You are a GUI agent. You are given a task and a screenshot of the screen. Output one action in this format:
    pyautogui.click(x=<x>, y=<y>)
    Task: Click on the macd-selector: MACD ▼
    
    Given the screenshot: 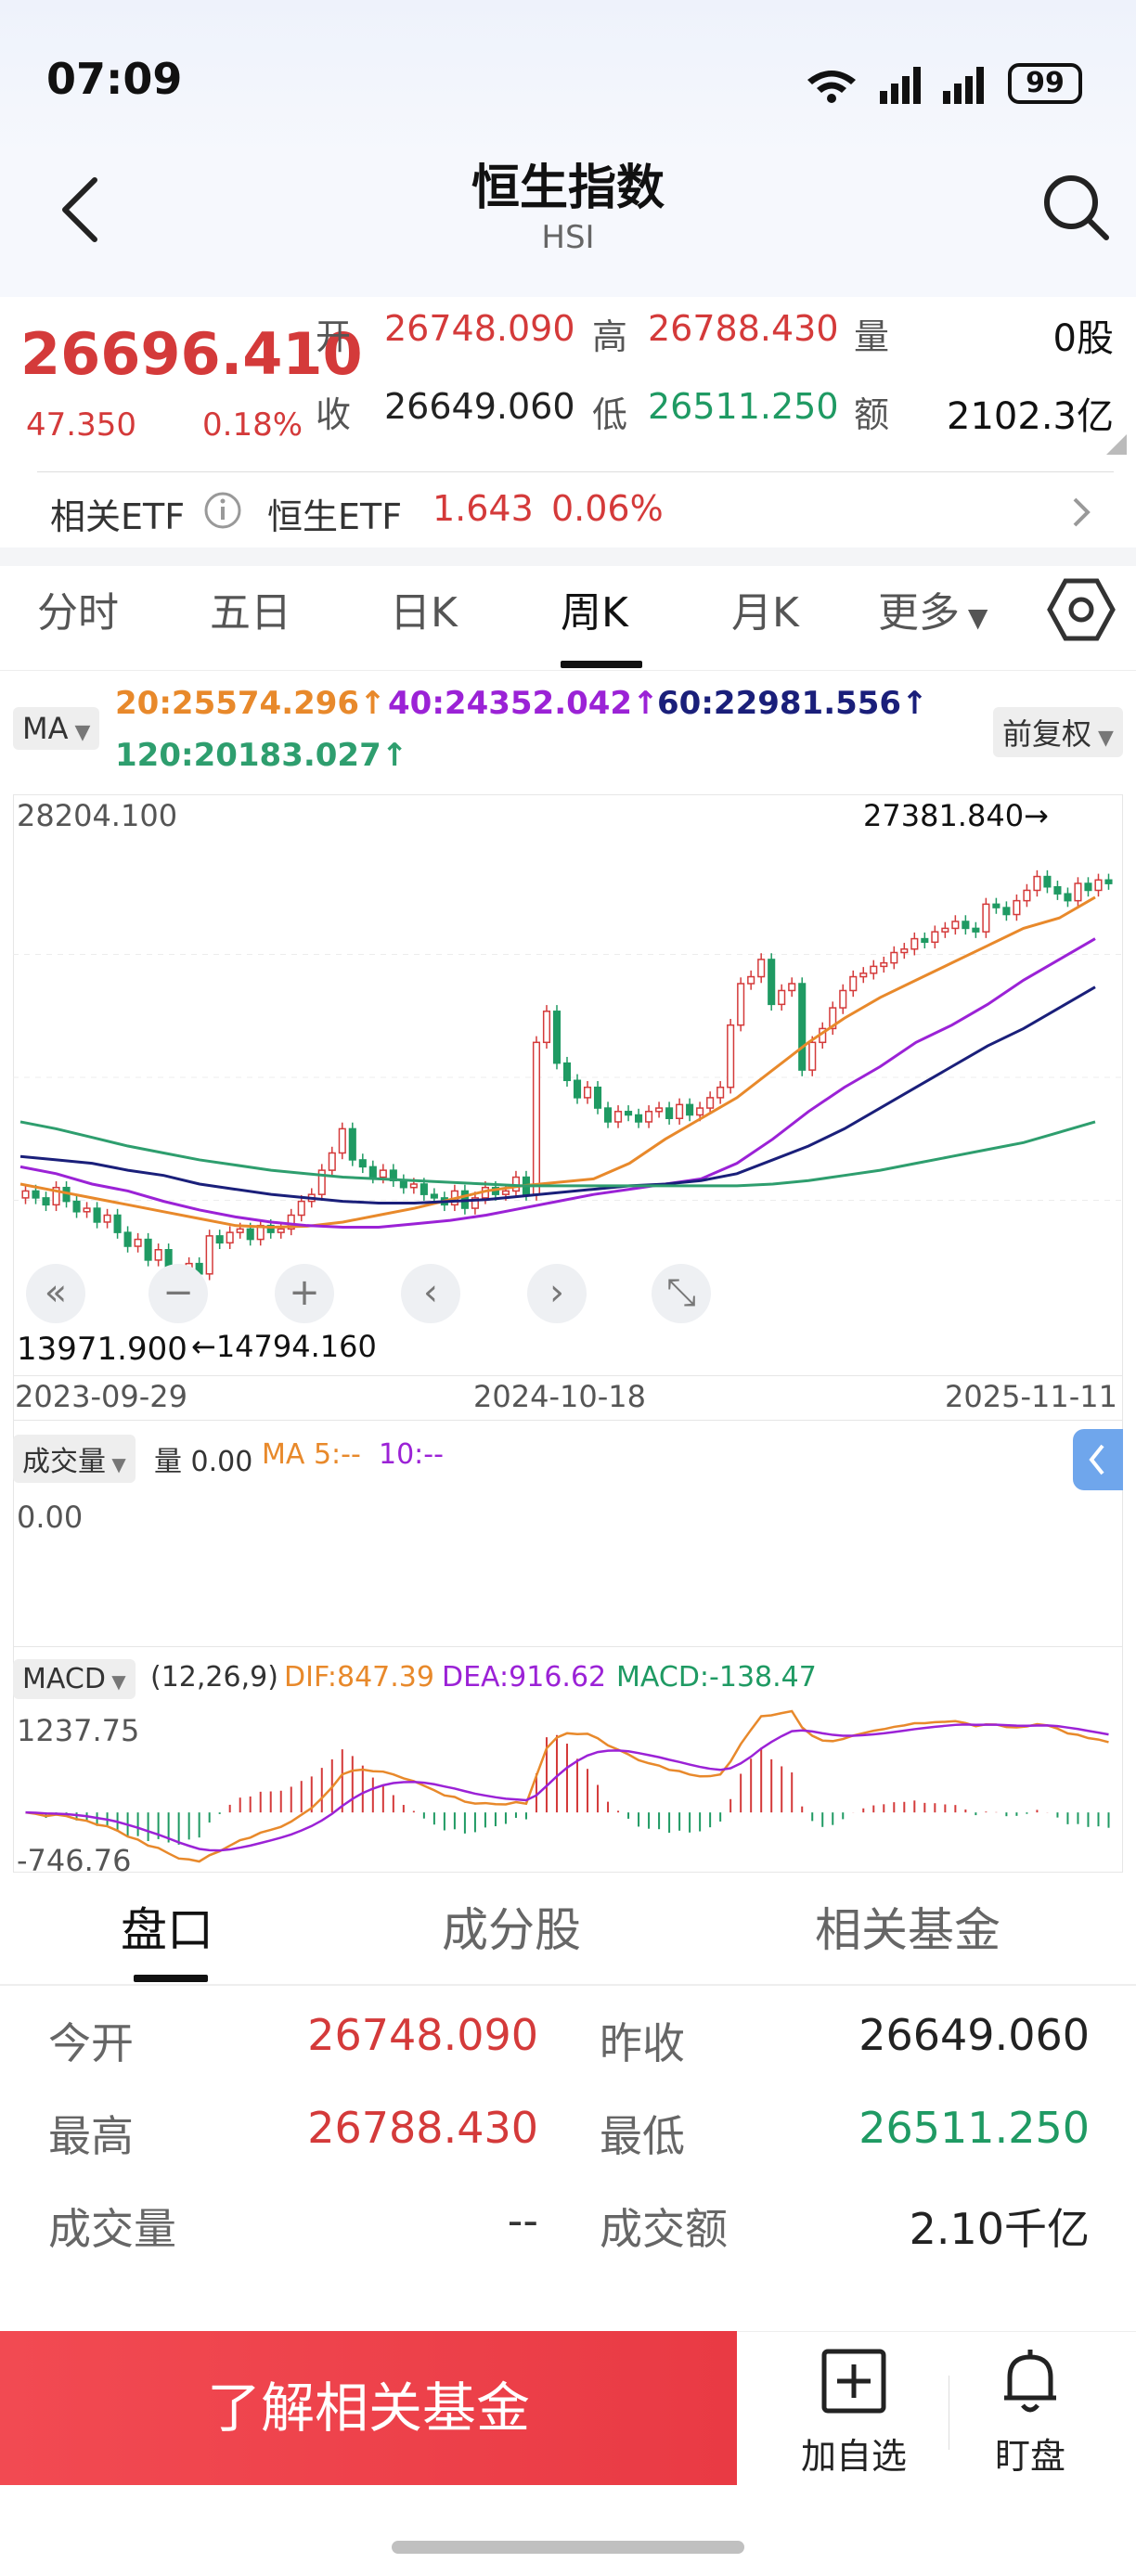 What is the action you would take?
    pyautogui.click(x=74, y=1679)
    